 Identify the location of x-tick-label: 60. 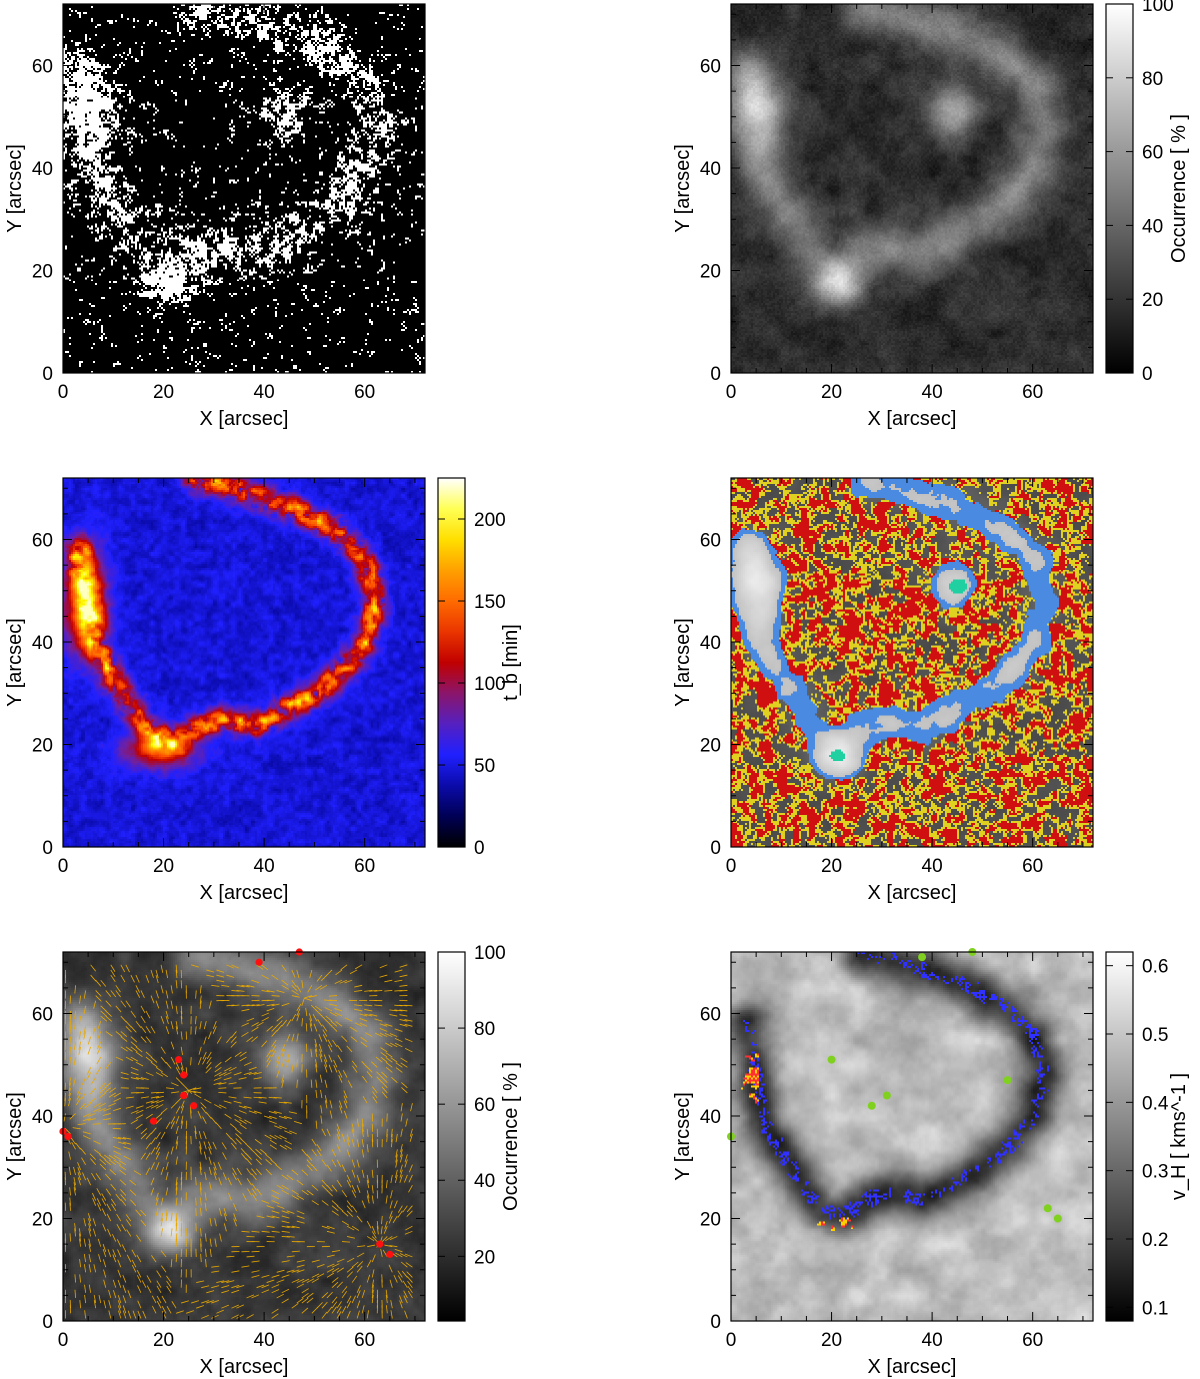
(1032, 866).